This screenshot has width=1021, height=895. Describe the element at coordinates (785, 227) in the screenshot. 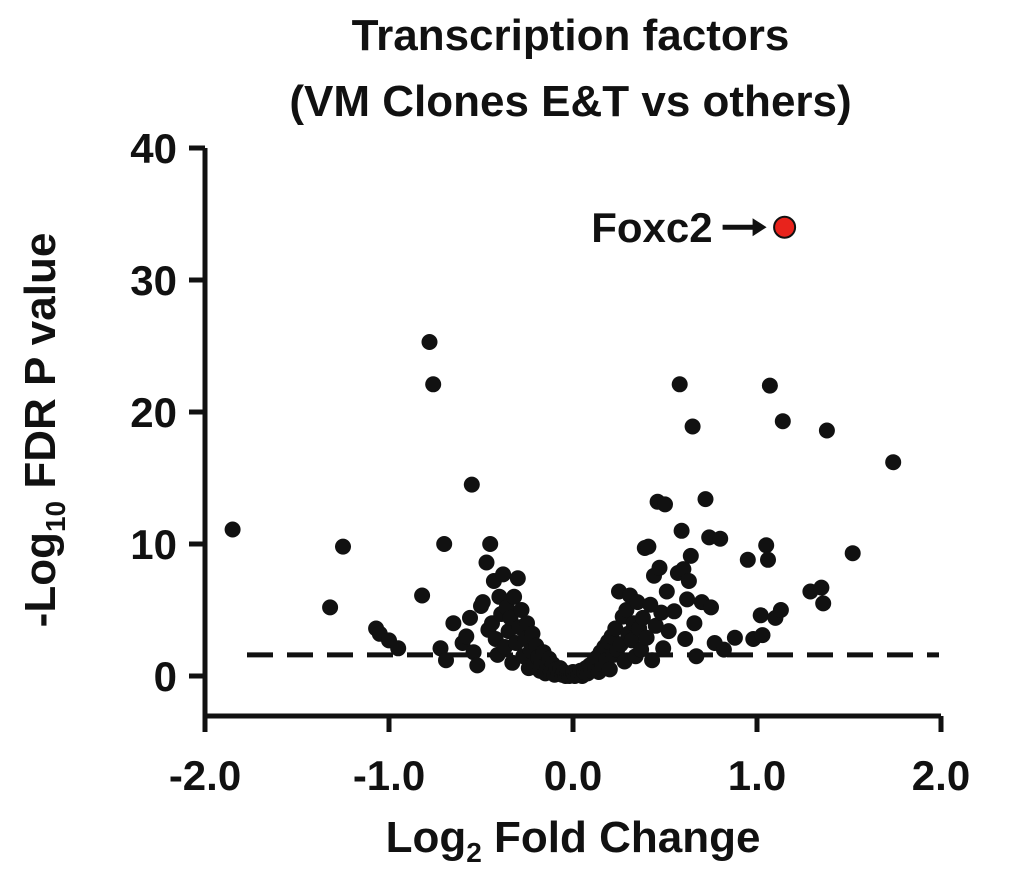

I see `highlight-point` at that location.